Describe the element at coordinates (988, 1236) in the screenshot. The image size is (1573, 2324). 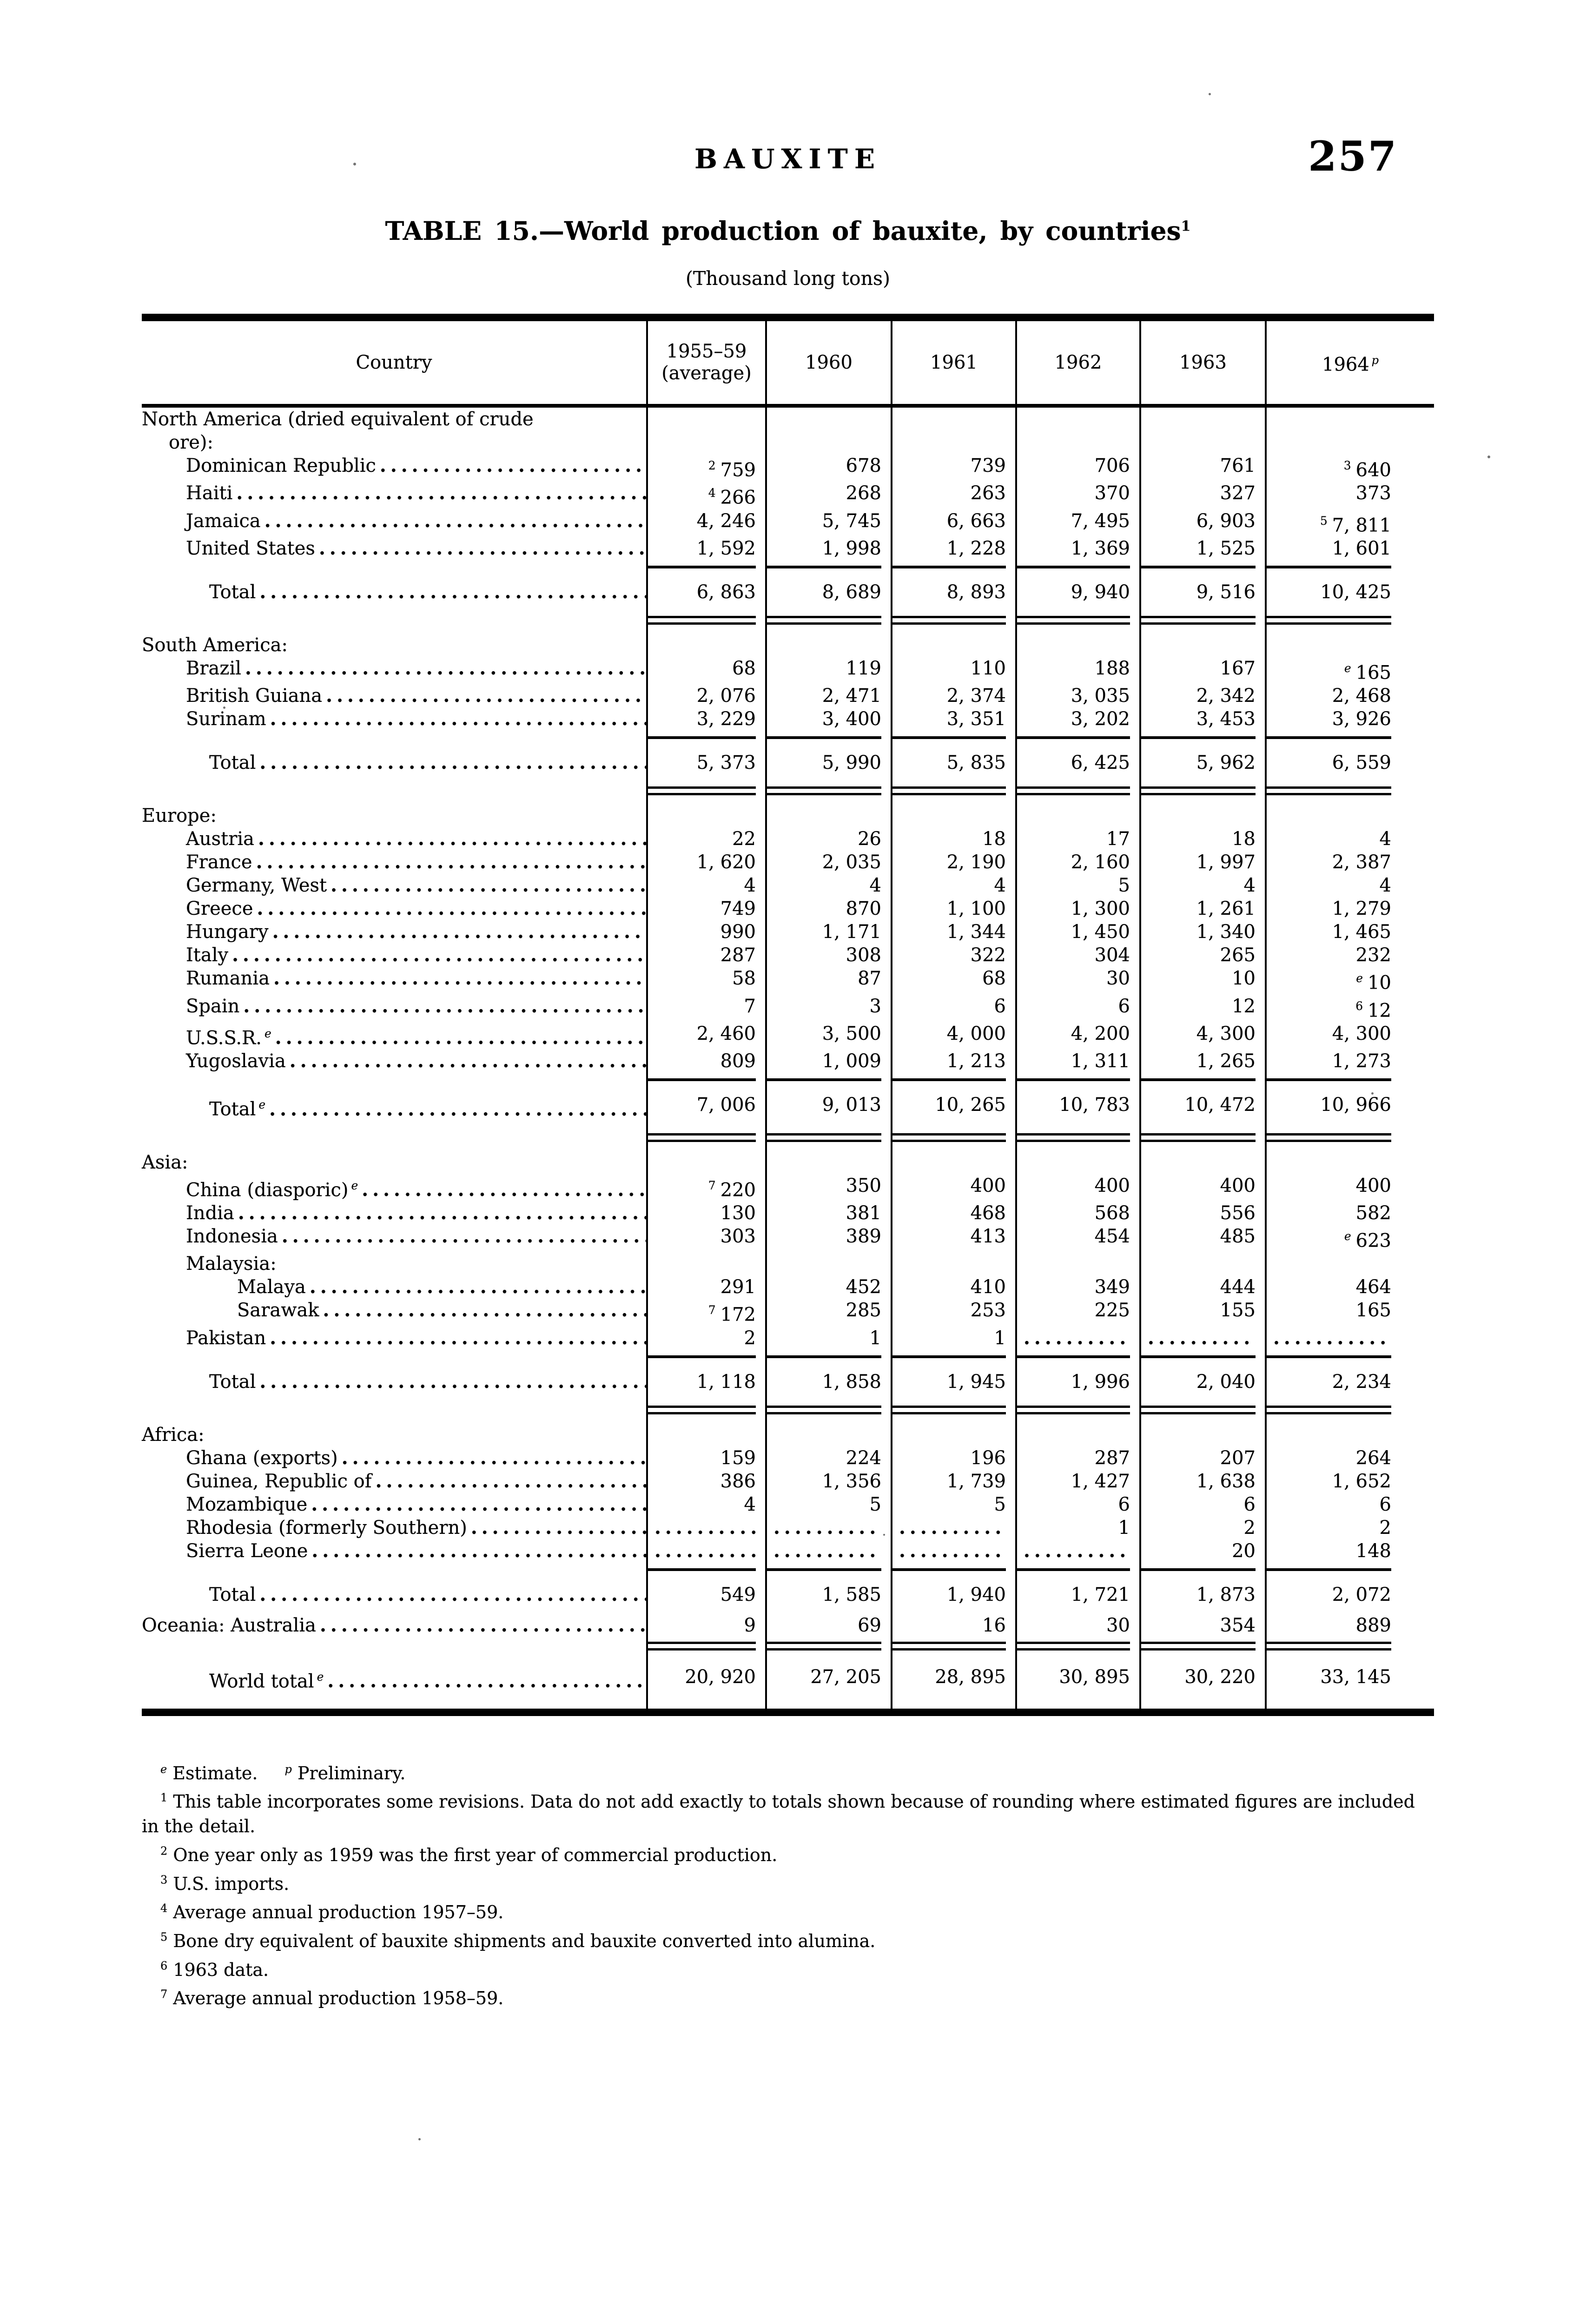
I see `value: 413` at that location.